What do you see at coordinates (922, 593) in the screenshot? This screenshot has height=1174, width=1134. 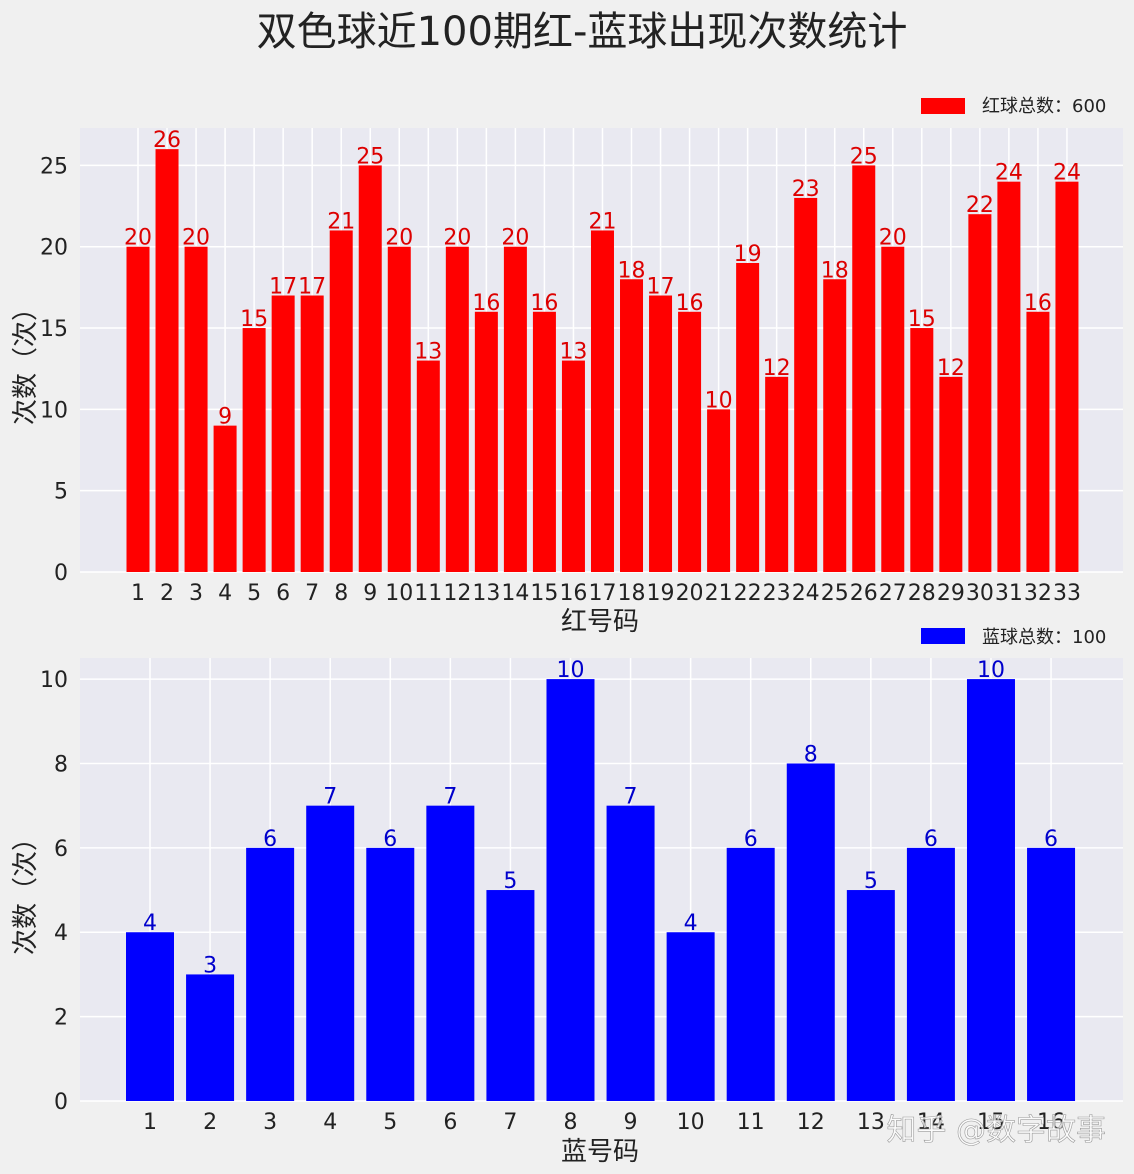 I see `red-x-tick-label: 28` at bounding box center [922, 593].